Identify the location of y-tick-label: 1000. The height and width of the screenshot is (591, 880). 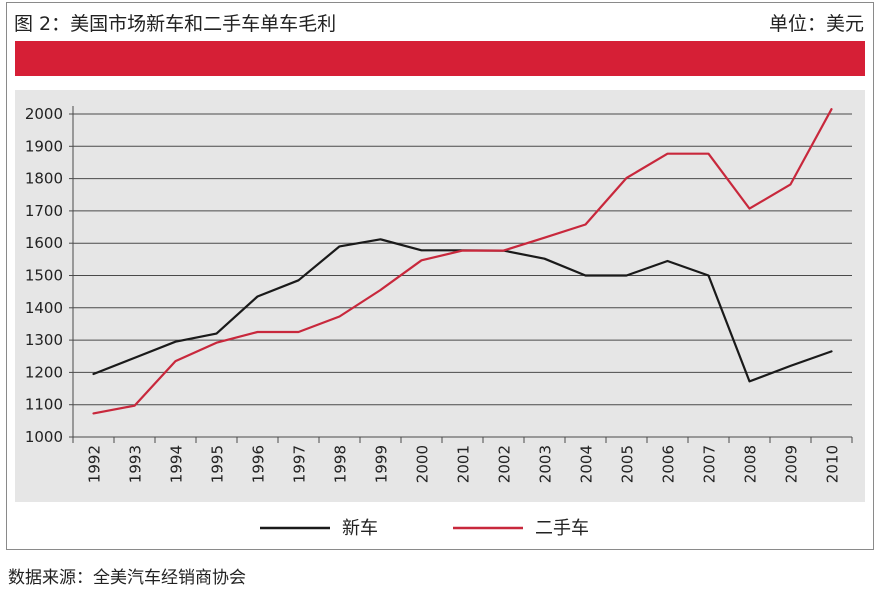
(44, 437).